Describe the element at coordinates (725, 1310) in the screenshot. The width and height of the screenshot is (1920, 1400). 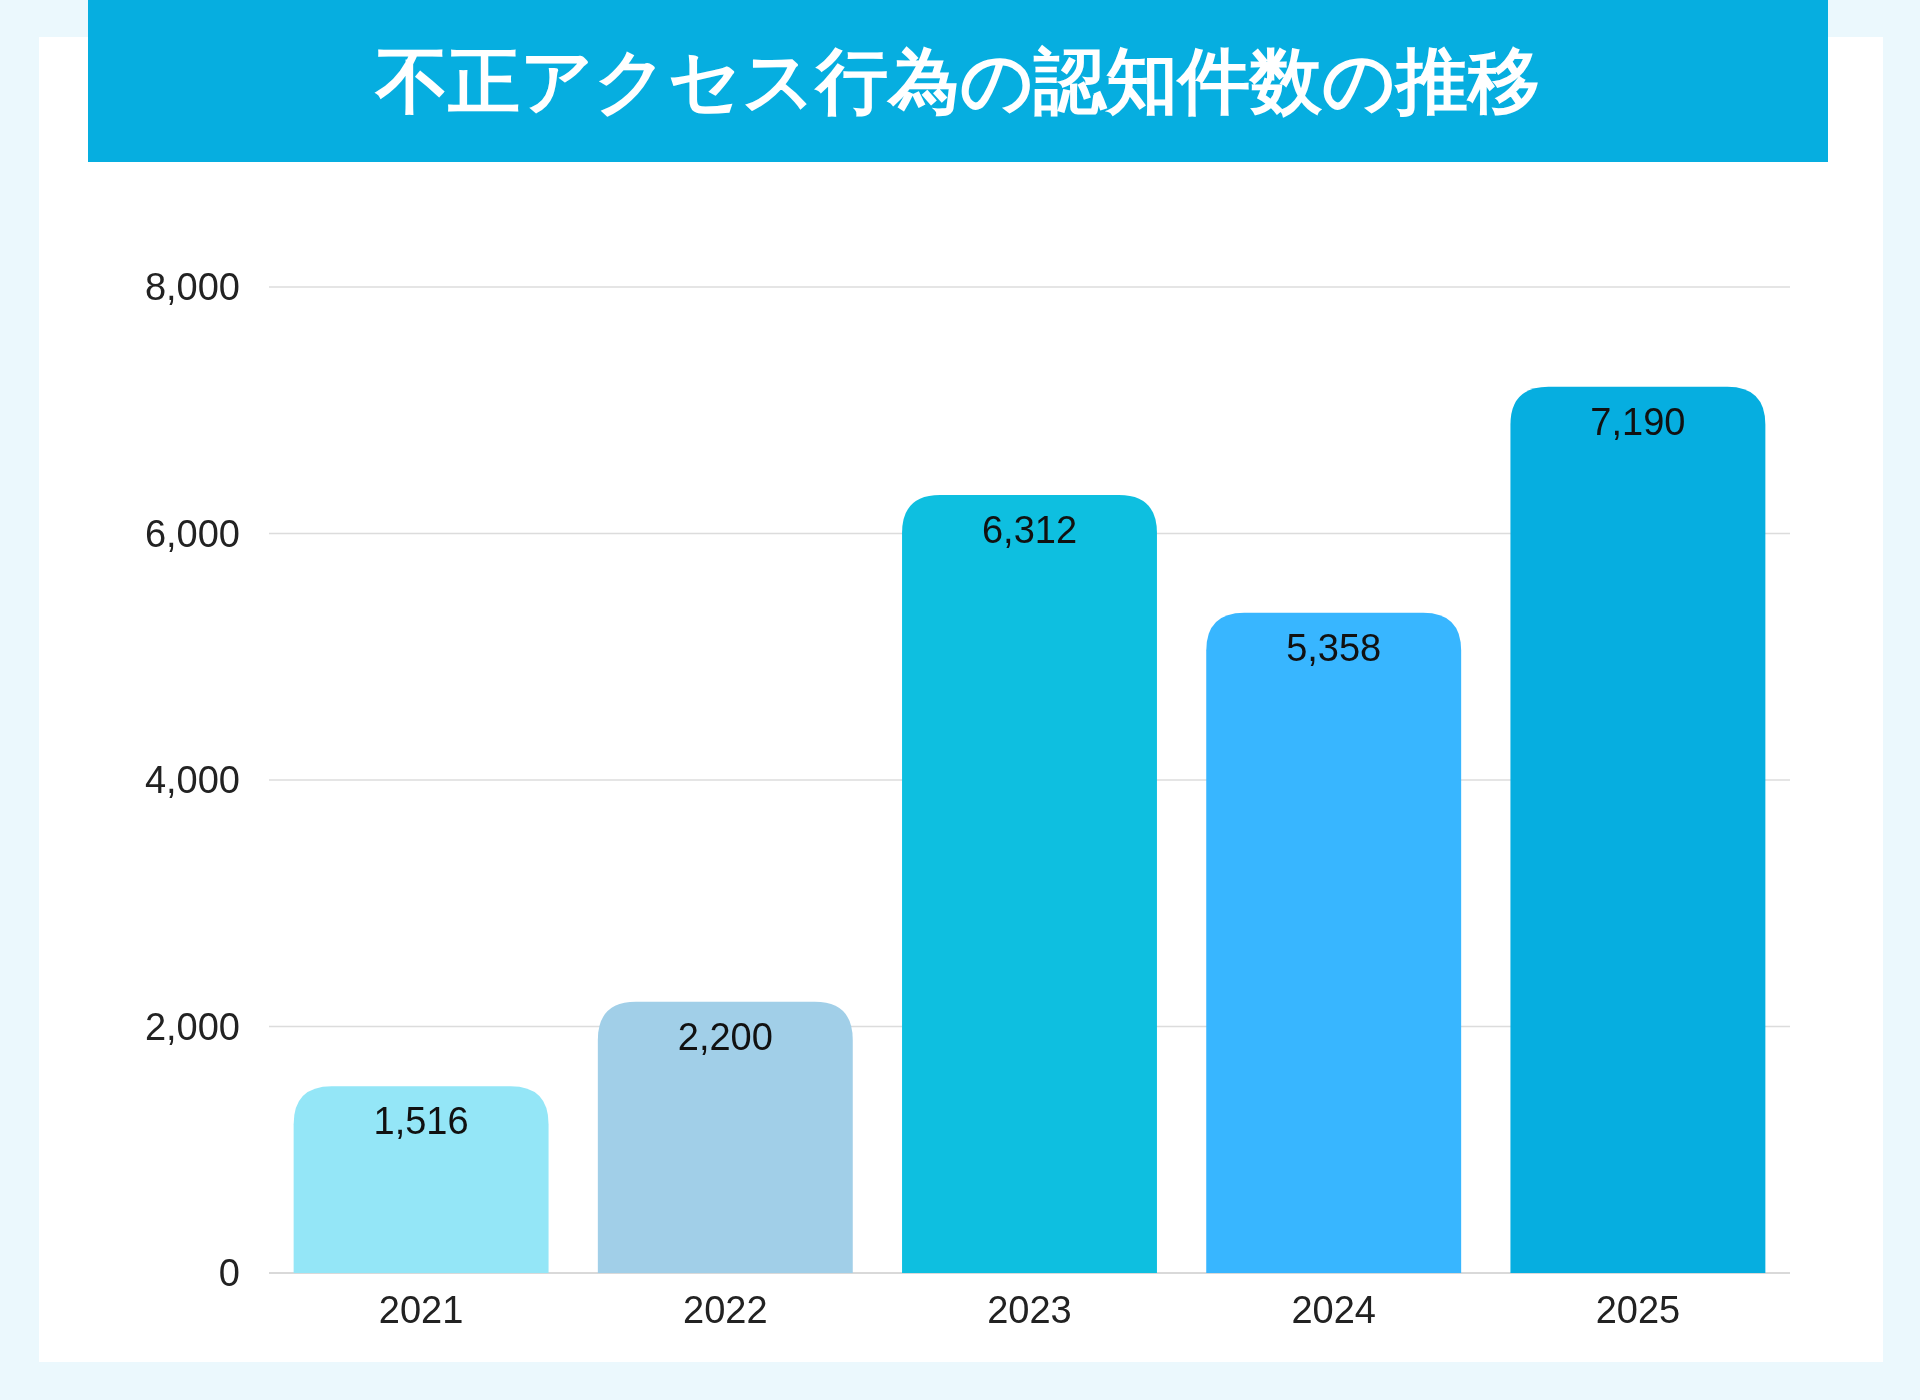
I see `x-tick-label: 2022` at that location.